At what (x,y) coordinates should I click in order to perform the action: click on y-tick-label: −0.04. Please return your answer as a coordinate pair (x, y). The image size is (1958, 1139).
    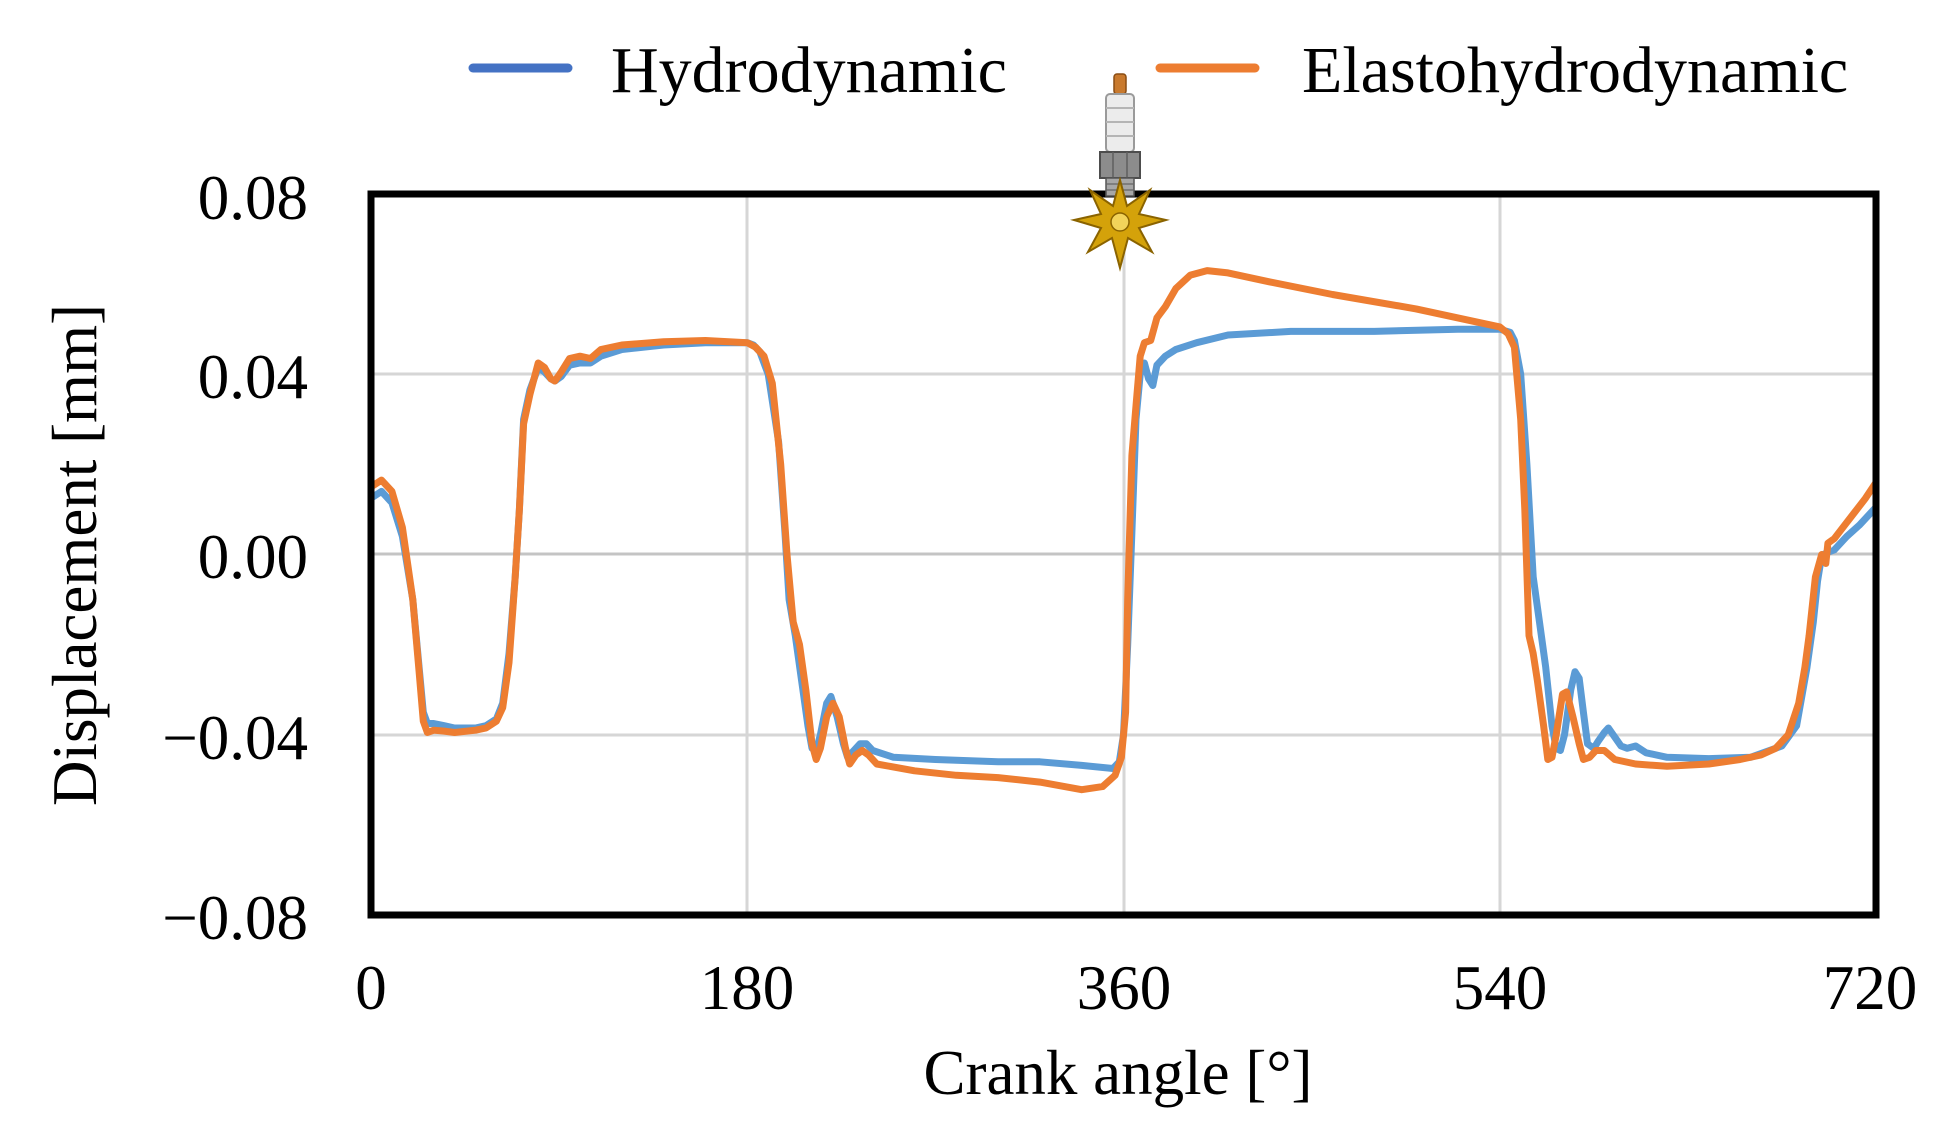
    Looking at the image, I should click on (235, 738).